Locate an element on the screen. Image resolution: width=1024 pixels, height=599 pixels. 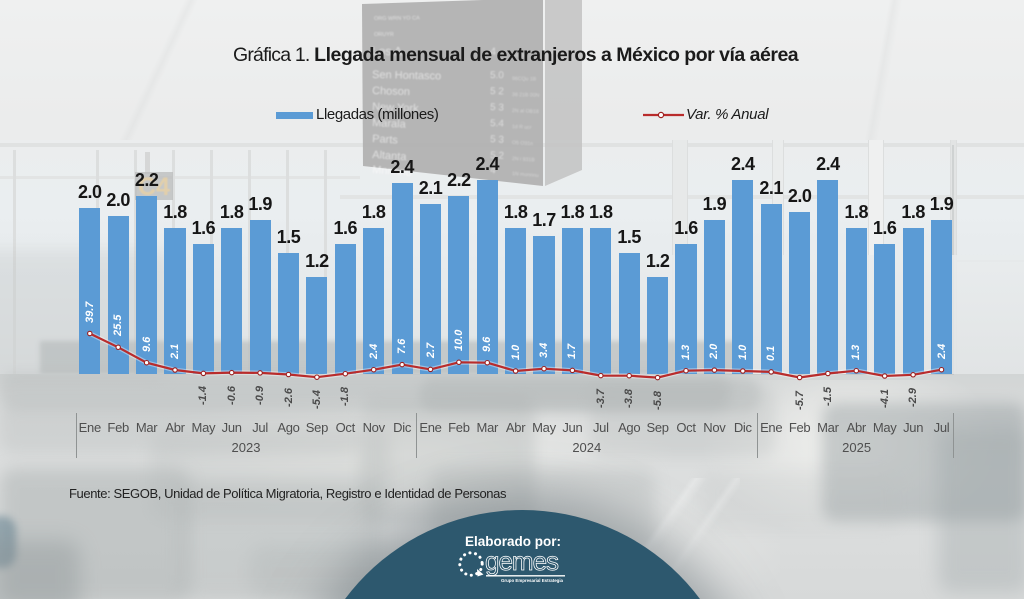
svg-text: Altanta is located at coordinates (390, 156).